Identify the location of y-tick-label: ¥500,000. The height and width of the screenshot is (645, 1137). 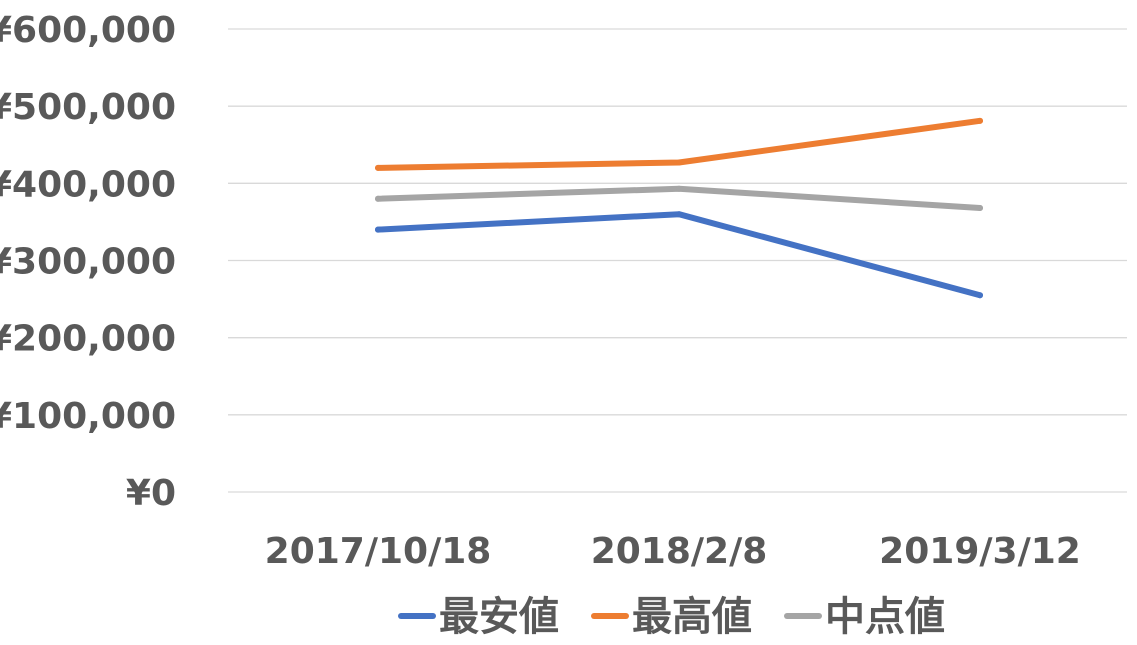
(88, 107).